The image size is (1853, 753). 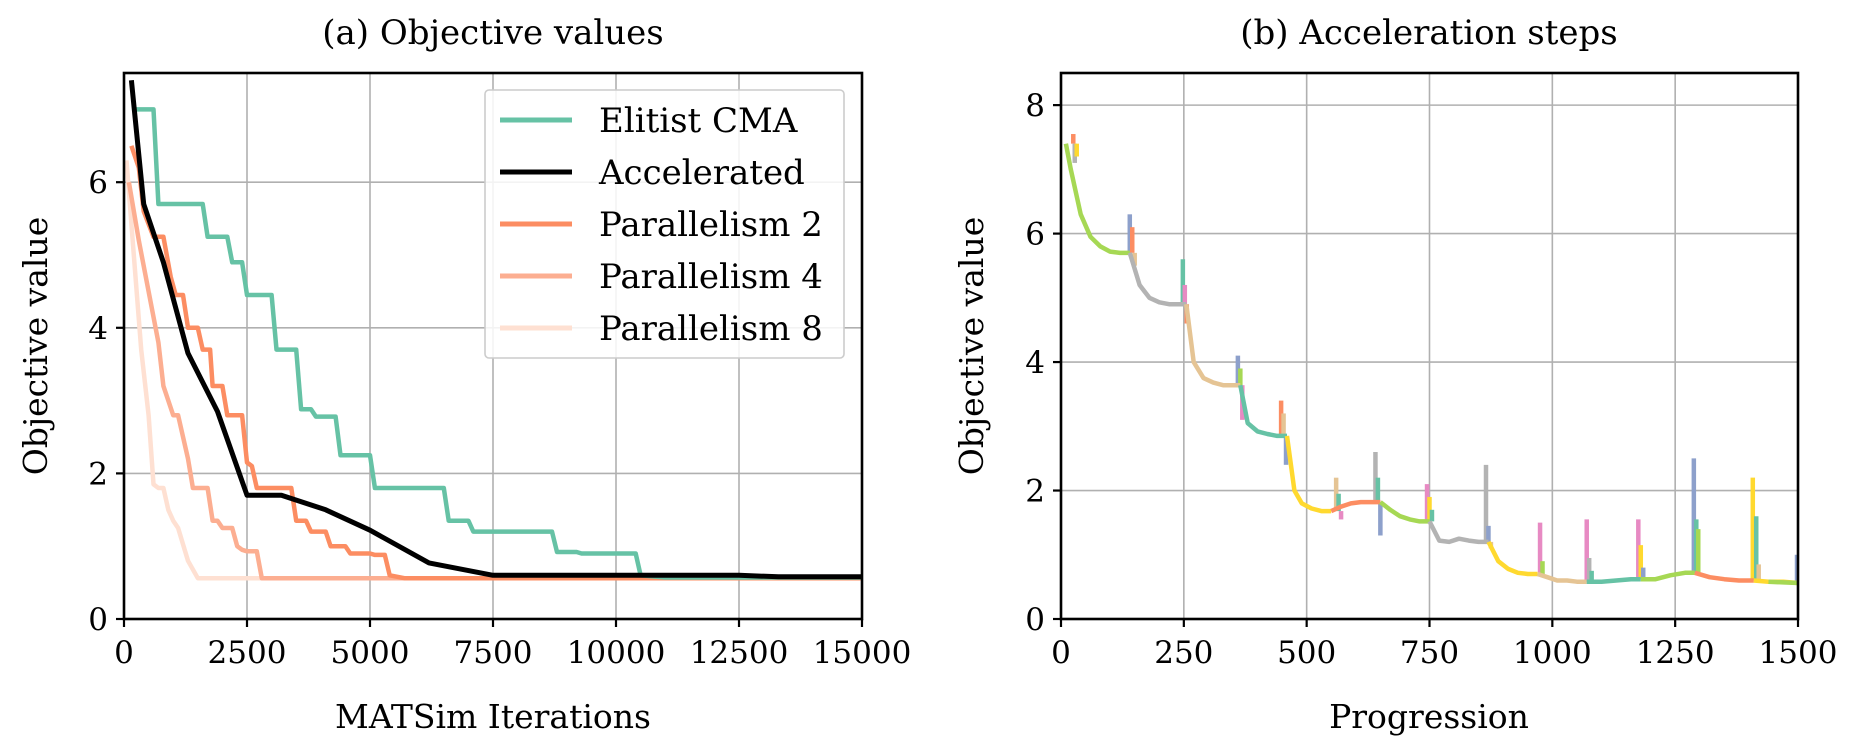 What do you see at coordinates (698, 121) in the screenshot?
I see `legend-label: Elitist CMA` at bounding box center [698, 121].